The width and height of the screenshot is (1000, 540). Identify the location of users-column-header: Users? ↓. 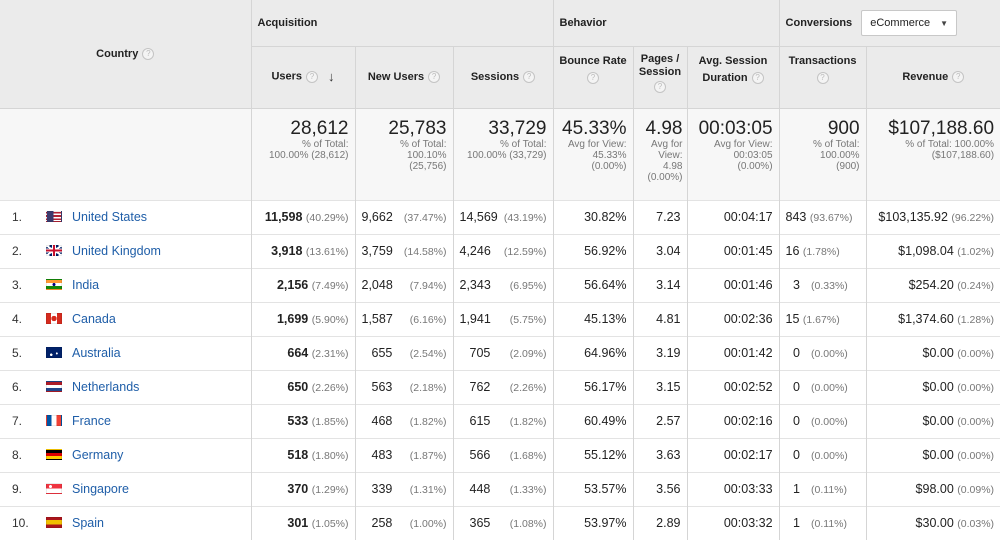
(302, 77).